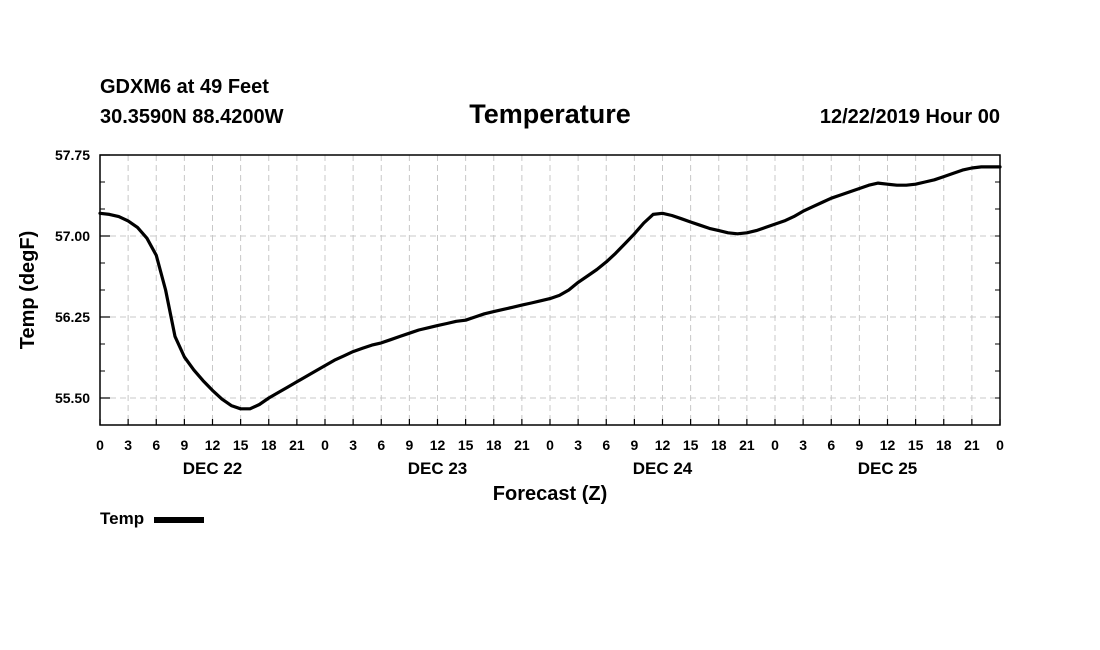 This screenshot has width=1100, height=650. What do you see at coordinates (438, 468) in the screenshot?
I see `day-label: DEC 23` at bounding box center [438, 468].